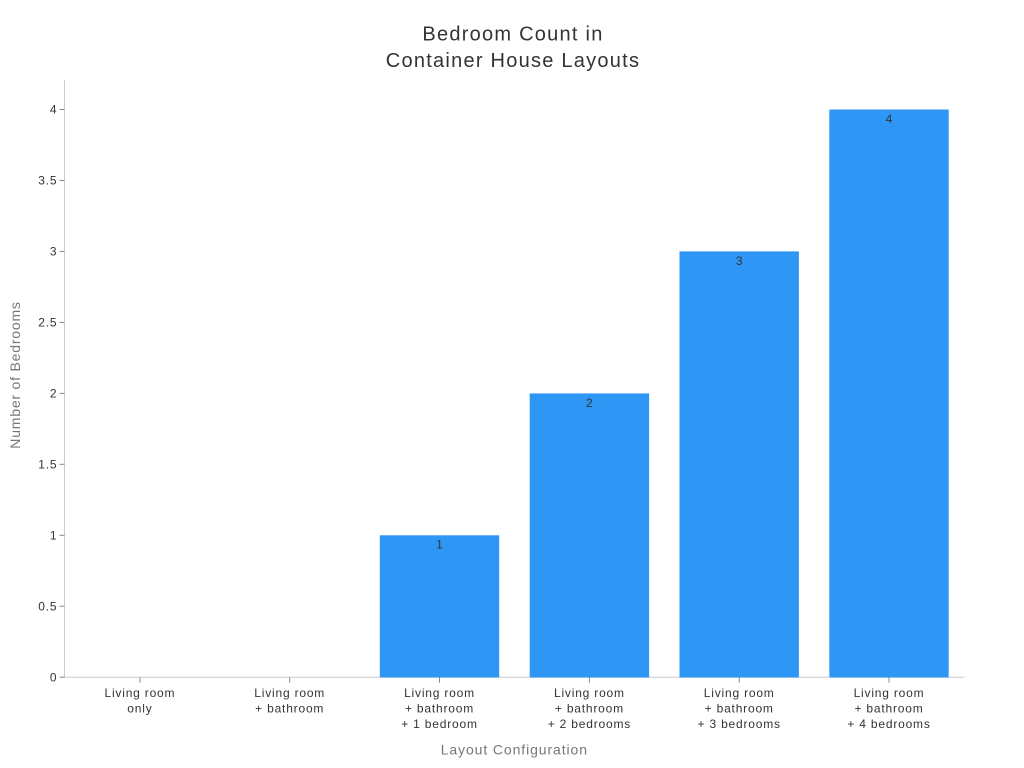  Describe the element at coordinates (514, 750) in the screenshot. I see `svg-text: Layout Configuration` at that location.